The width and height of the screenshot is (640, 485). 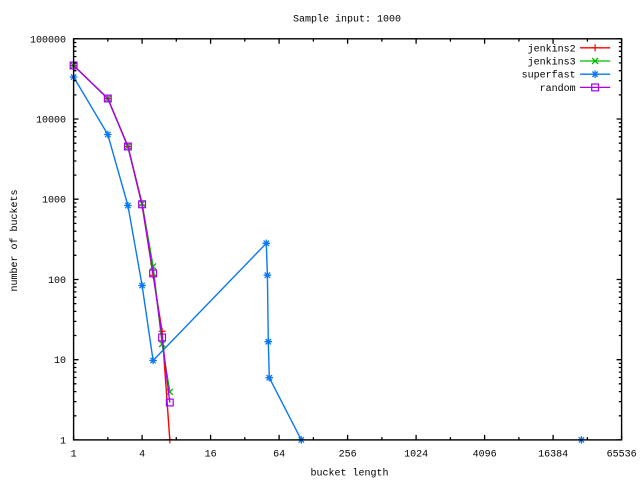 What do you see at coordinates (552, 49) in the screenshot?
I see `svg-text: jenkins2` at bounding box center [552, 49].